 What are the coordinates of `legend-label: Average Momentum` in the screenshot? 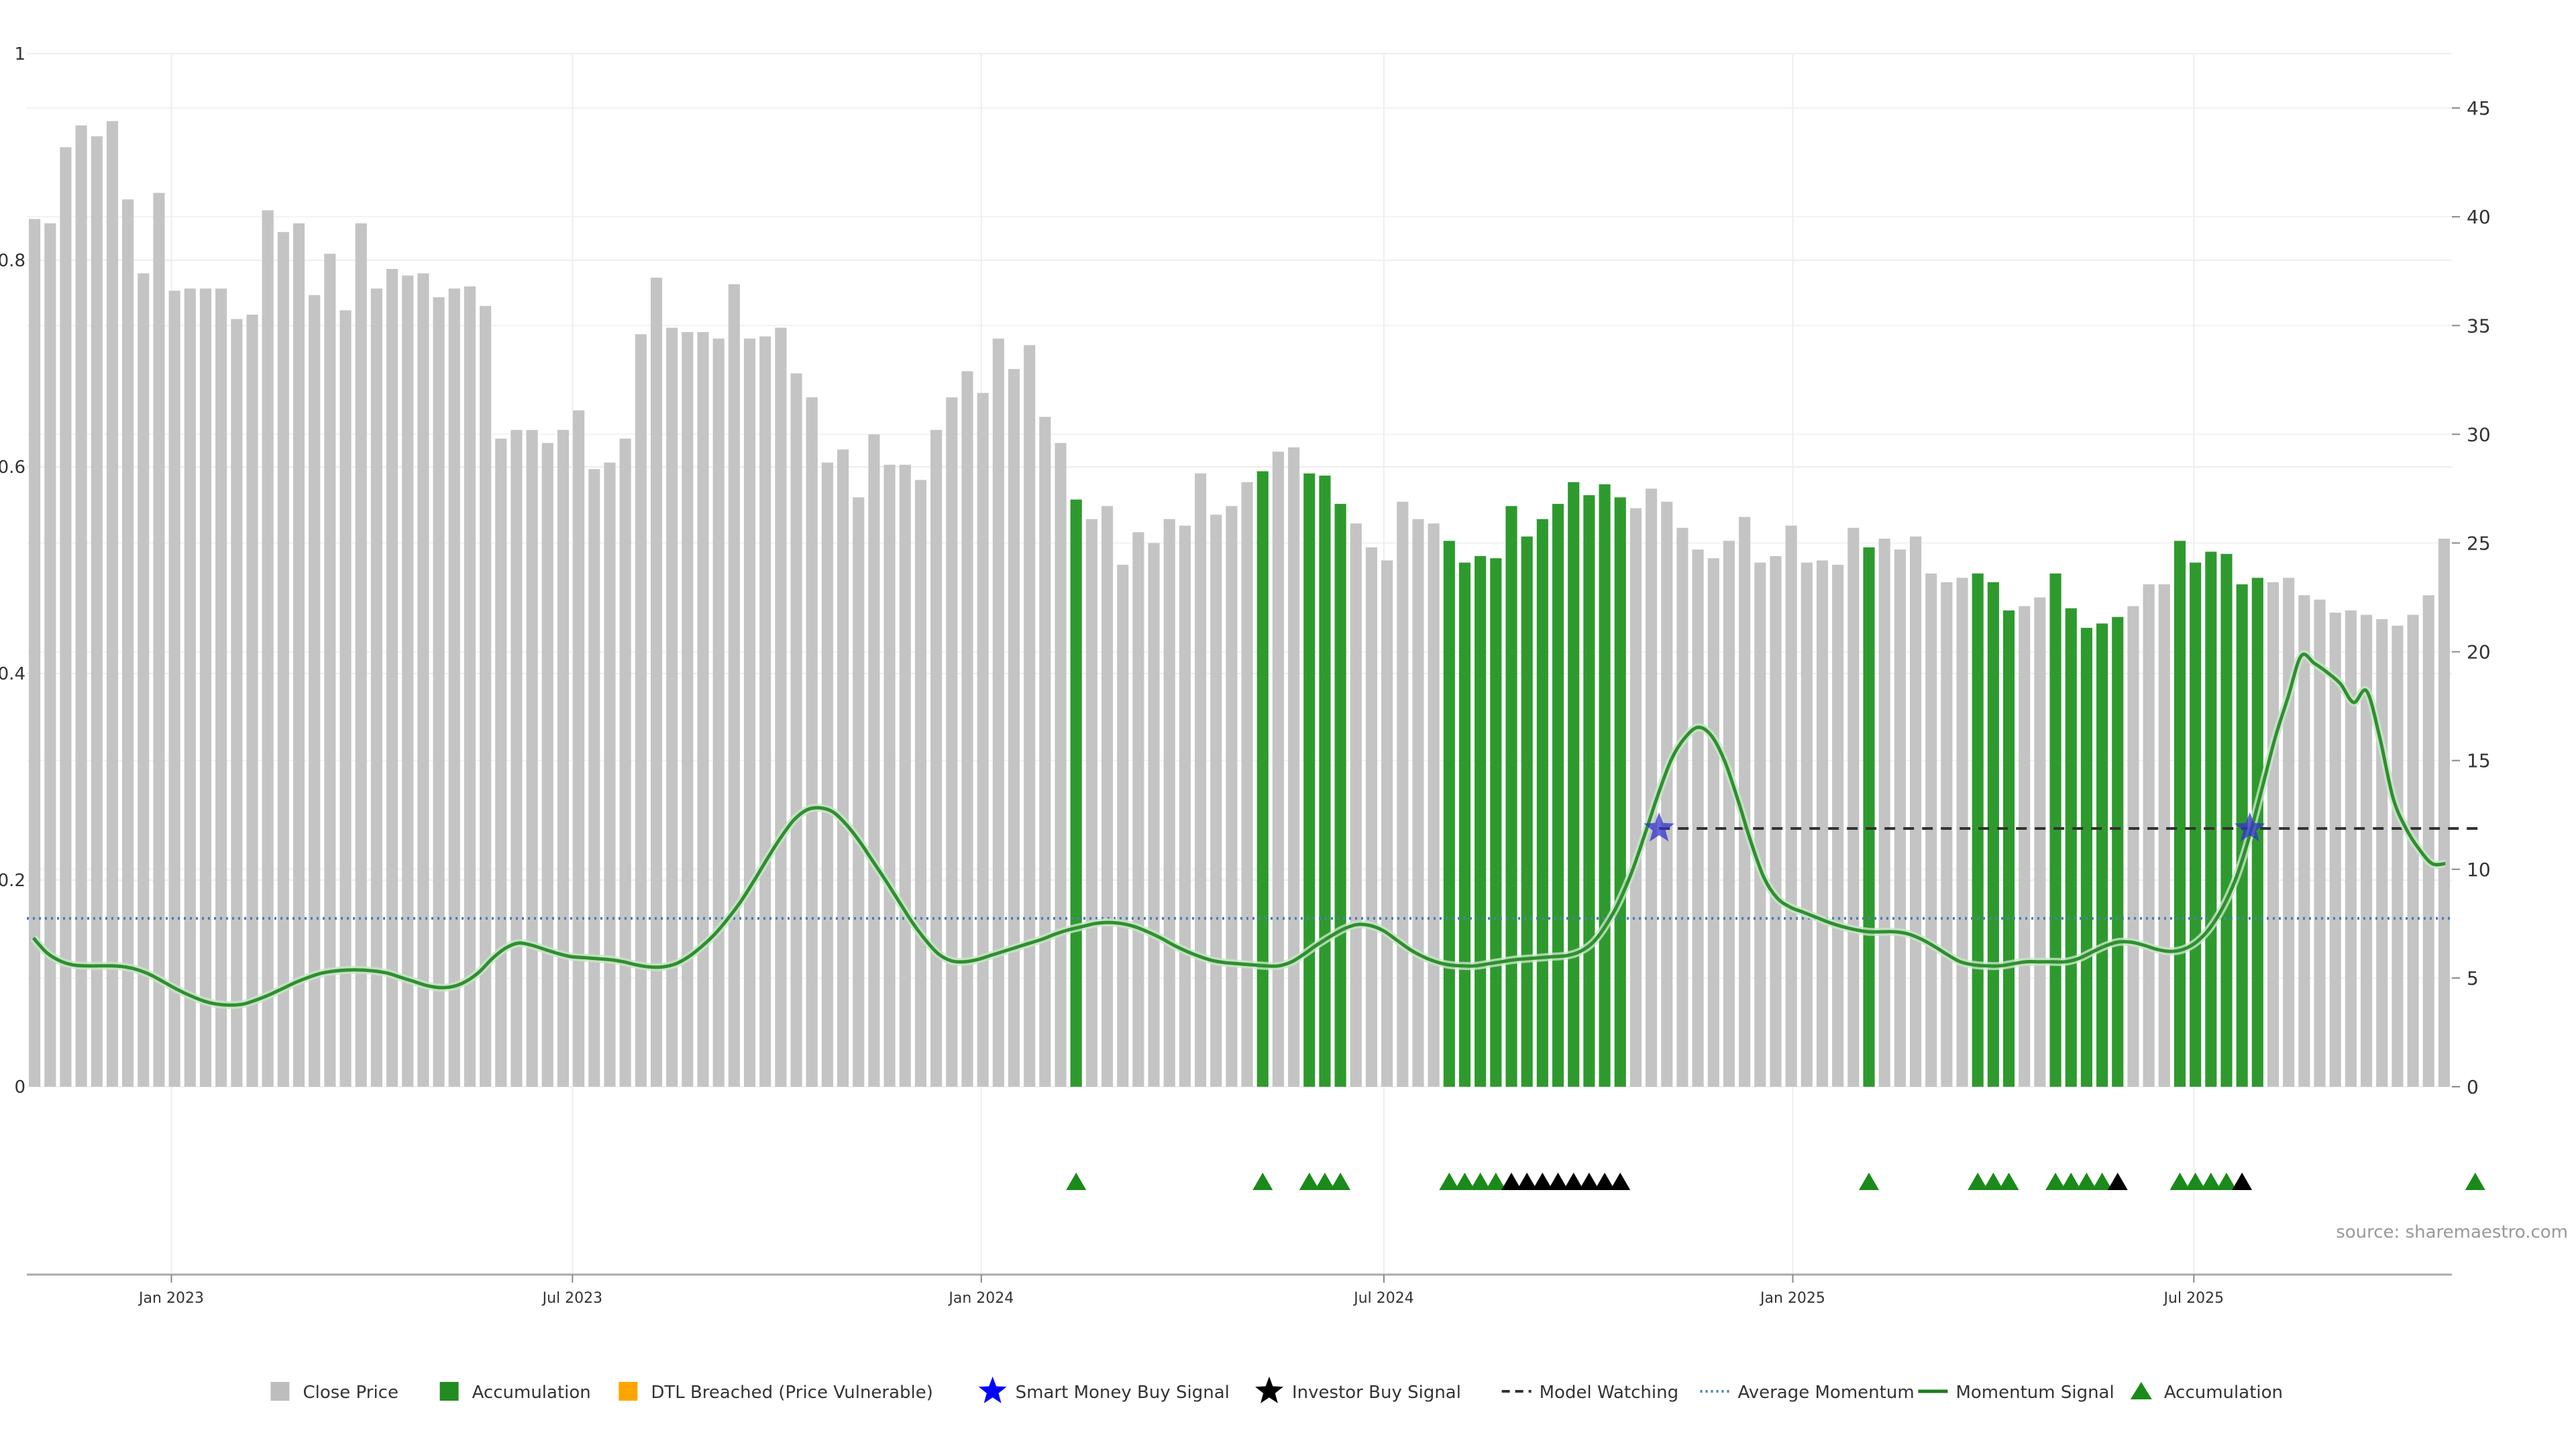 It's located at (1825, 1393).